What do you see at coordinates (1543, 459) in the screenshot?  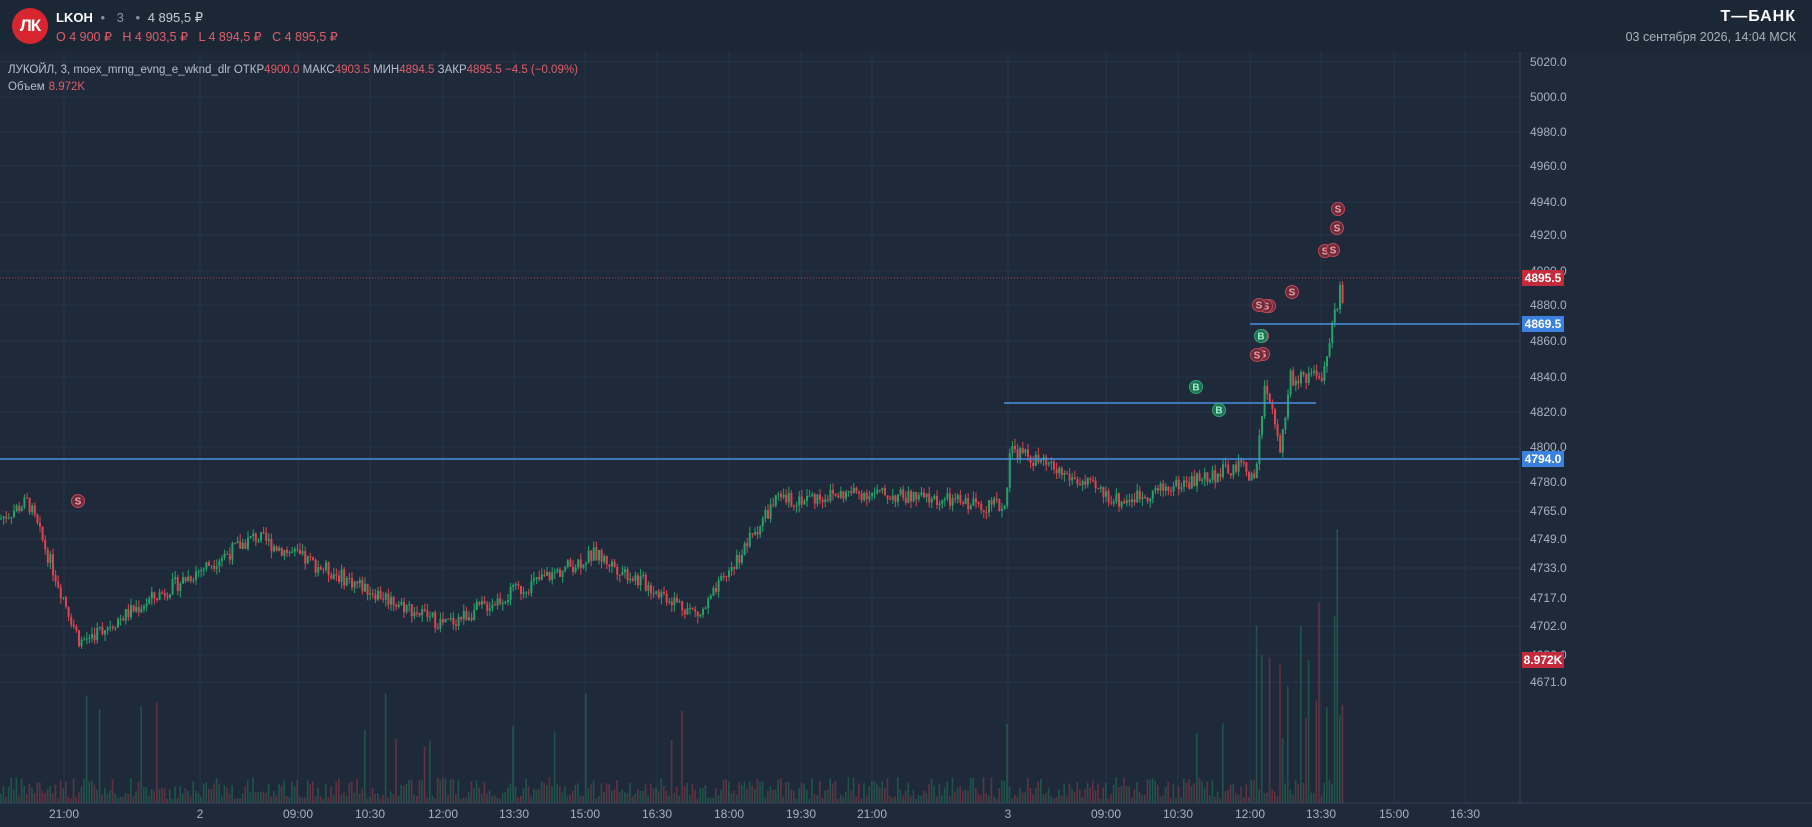 I see `level-badge-text: 4794.0` at bounding box center [1543, 459].